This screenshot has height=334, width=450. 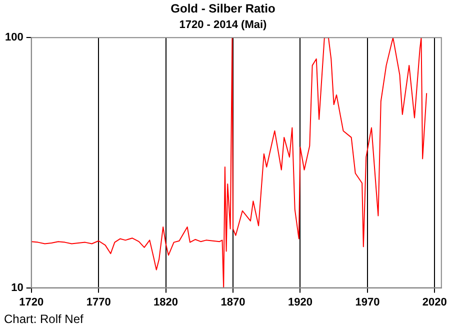 I want to click on x-tick-label: 1870, so click(x=233, y=302).